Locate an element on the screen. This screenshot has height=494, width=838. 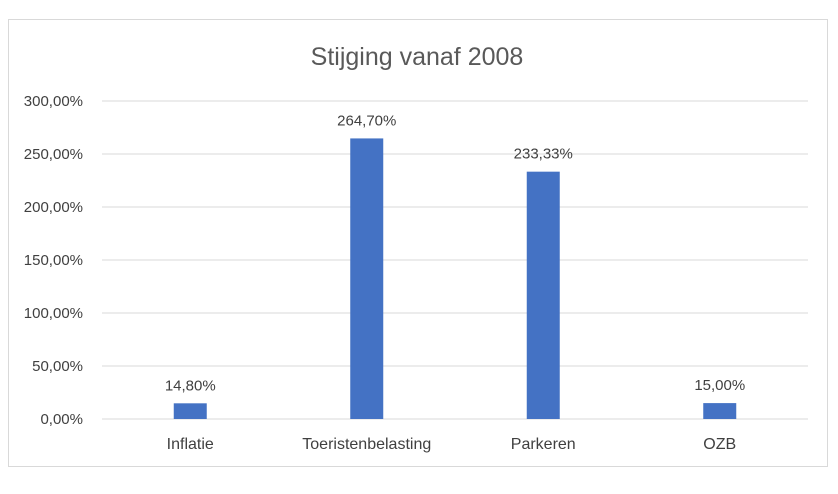
data-label: 233,33% is located at coordinates (543, 154).